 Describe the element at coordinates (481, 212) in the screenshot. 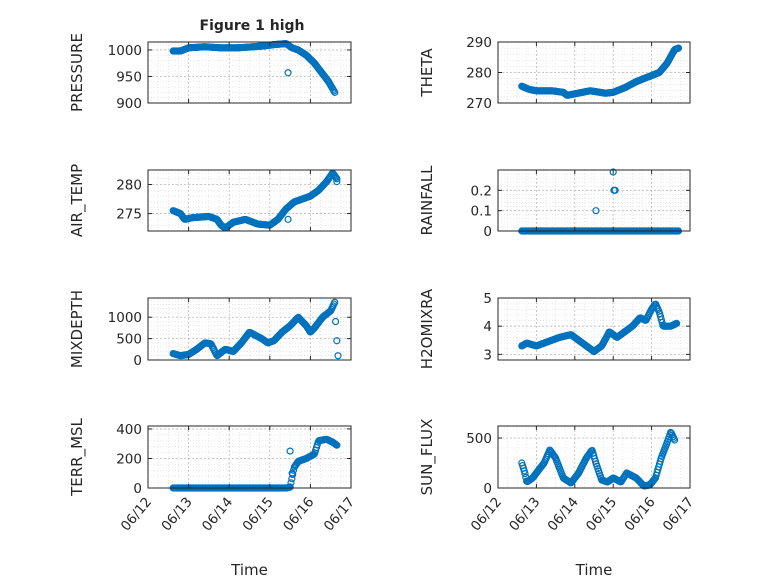

I see `y-tick-label: 0.1` at that location.